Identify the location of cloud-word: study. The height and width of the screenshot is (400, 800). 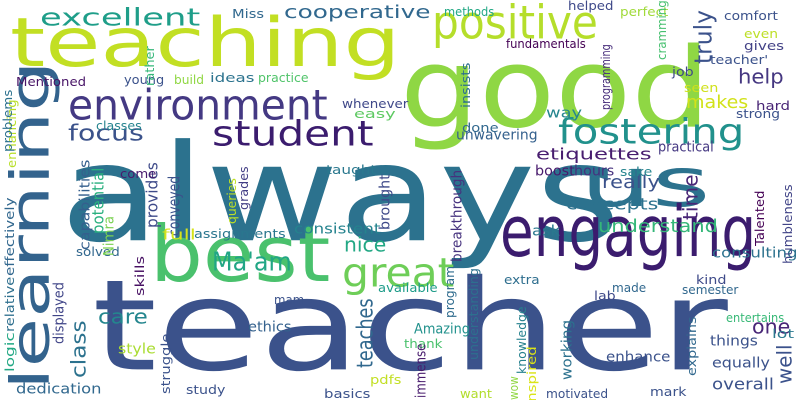
(206, 390).